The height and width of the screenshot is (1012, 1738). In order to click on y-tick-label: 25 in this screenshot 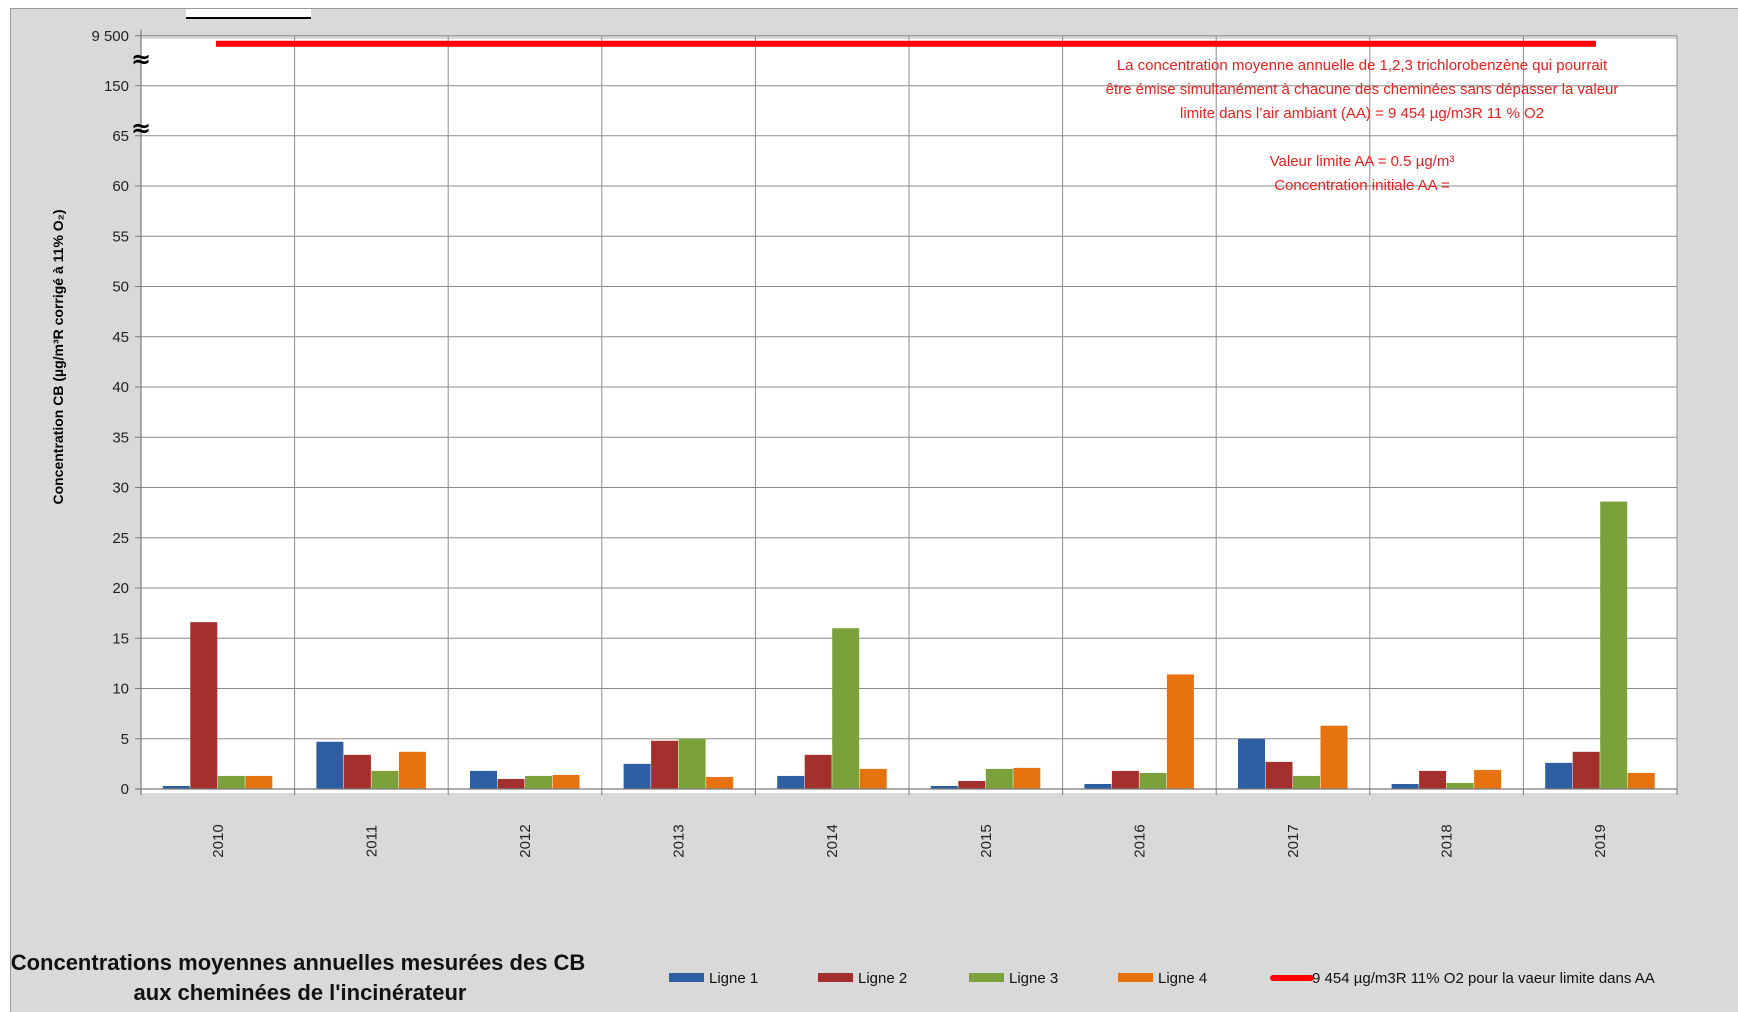, I will do `click(120, 538)`.